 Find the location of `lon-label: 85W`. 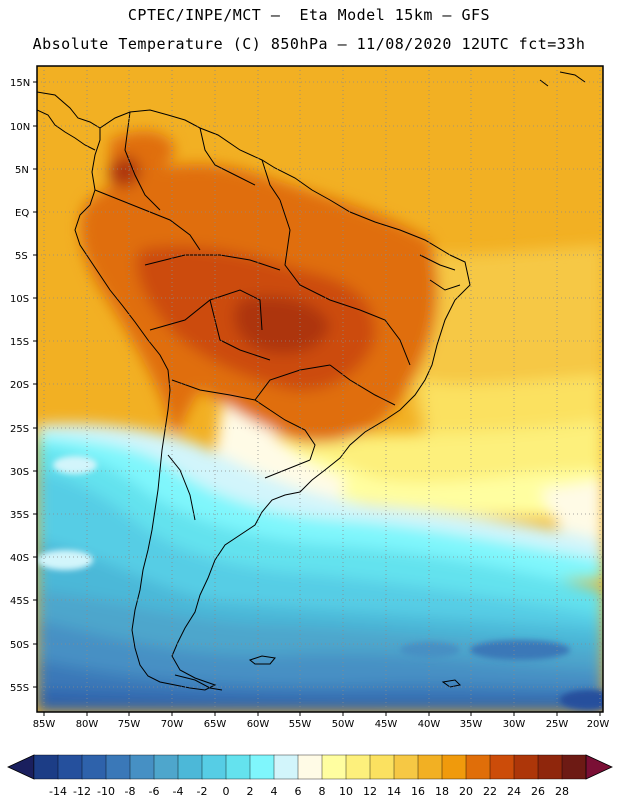

lon-label: 85W is located at coordinates (44, 724).